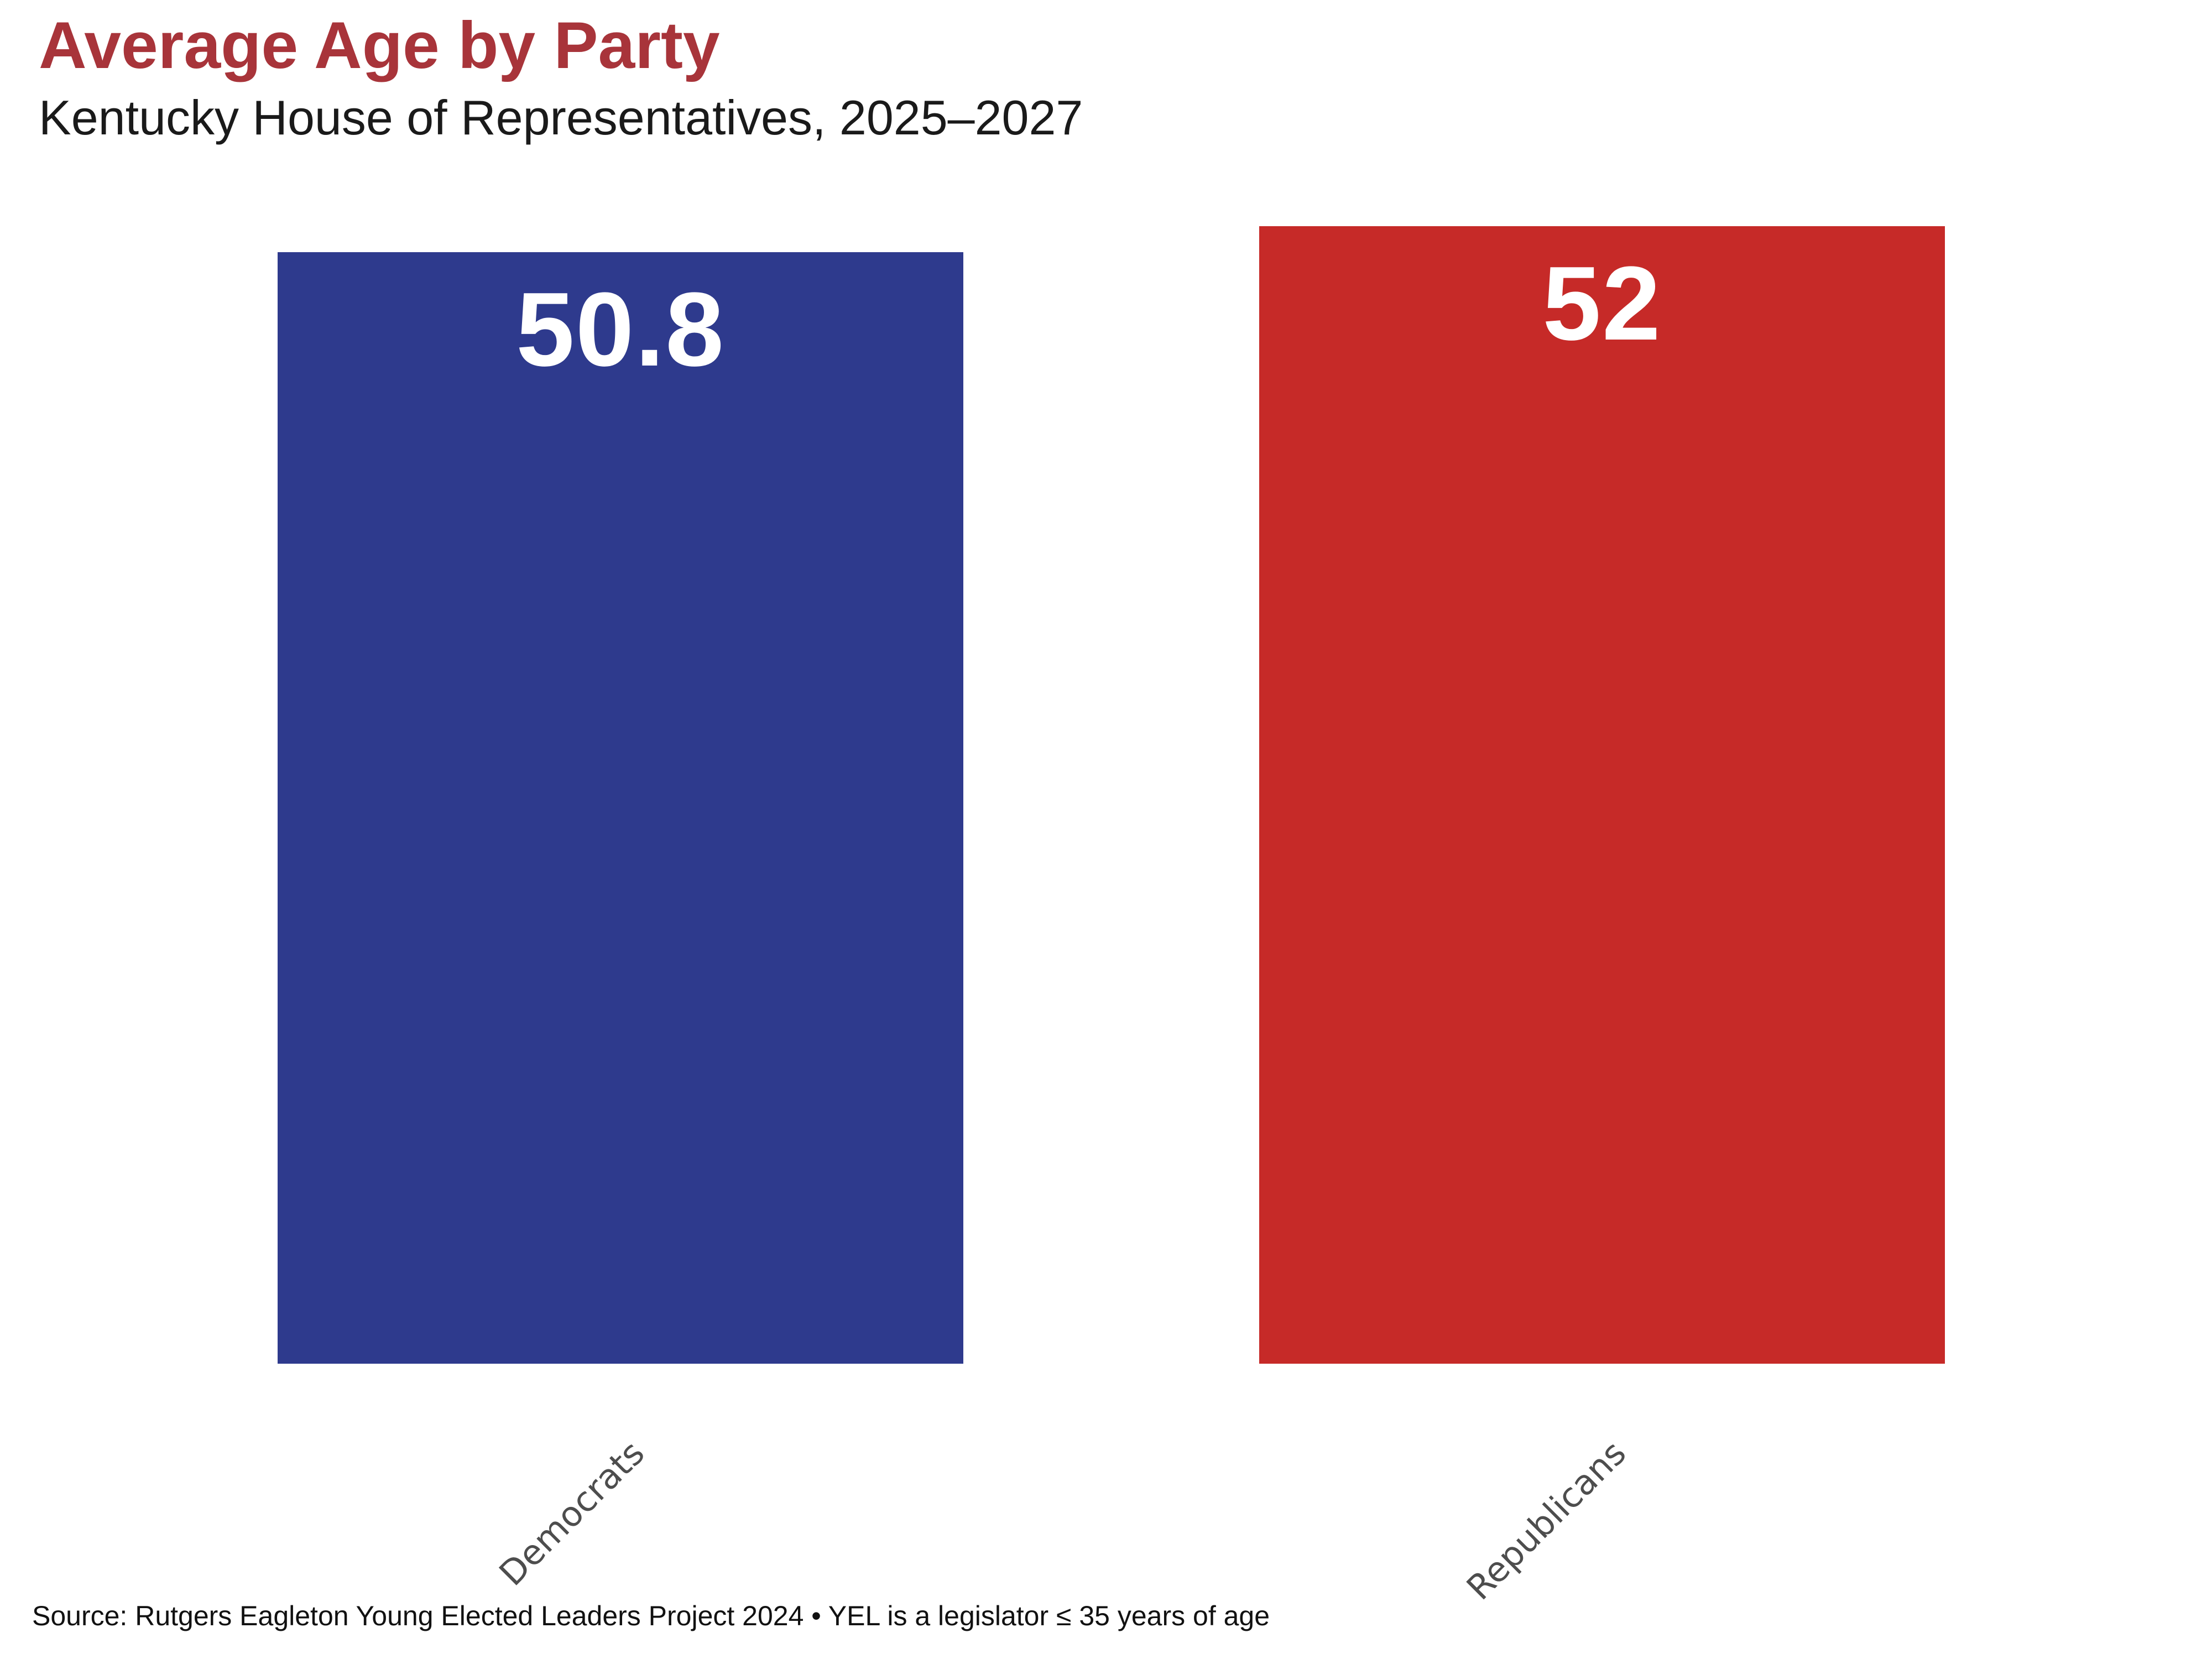 The image size is (2212, 1659). What do you see at coordinates (1546, 1520) in the screenshot?
I see `x-tick-label-republicans: Republicans` at bounding box center [1546, 1520].